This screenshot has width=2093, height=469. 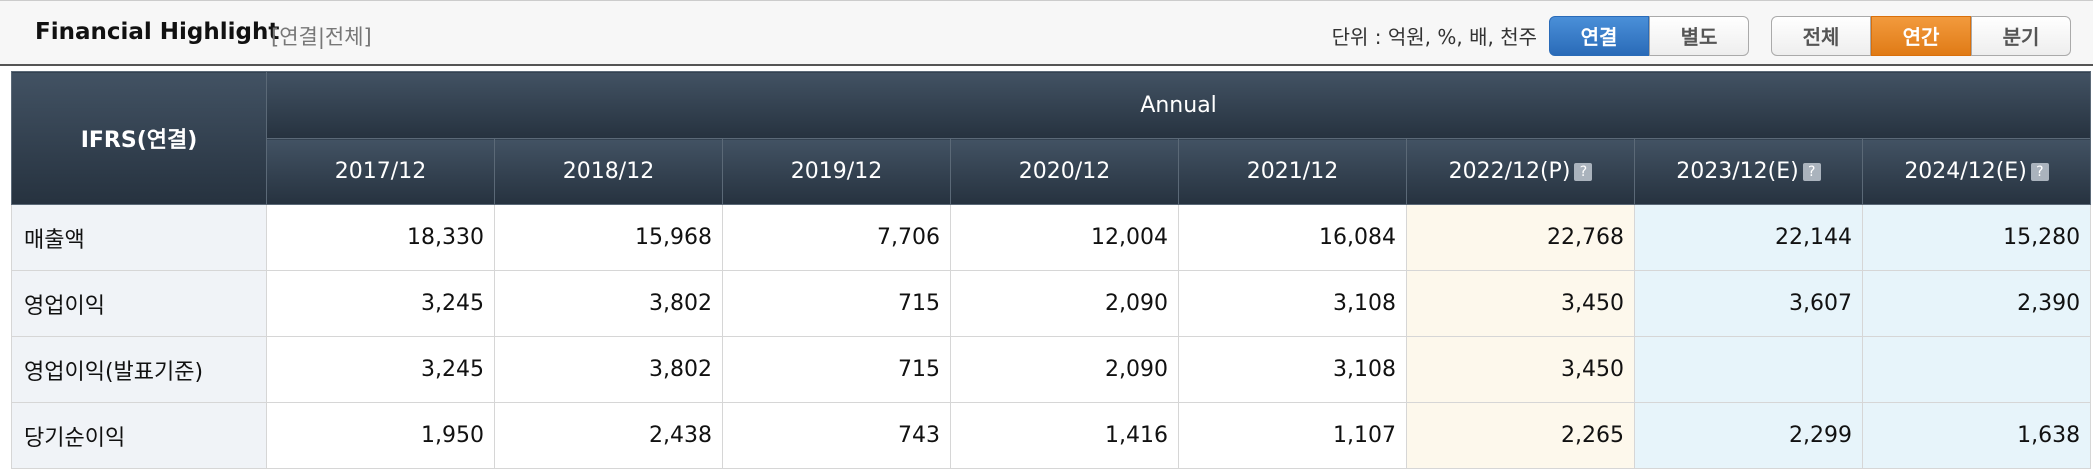 I want to click on title: Financial Highlight, so click(x=157, y=32).